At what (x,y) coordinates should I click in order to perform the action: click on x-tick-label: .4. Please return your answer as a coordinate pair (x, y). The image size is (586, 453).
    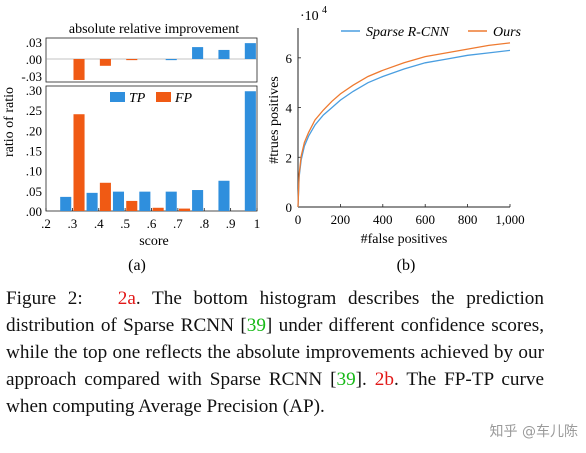
    Looking at the image, I should click on (99, 223).